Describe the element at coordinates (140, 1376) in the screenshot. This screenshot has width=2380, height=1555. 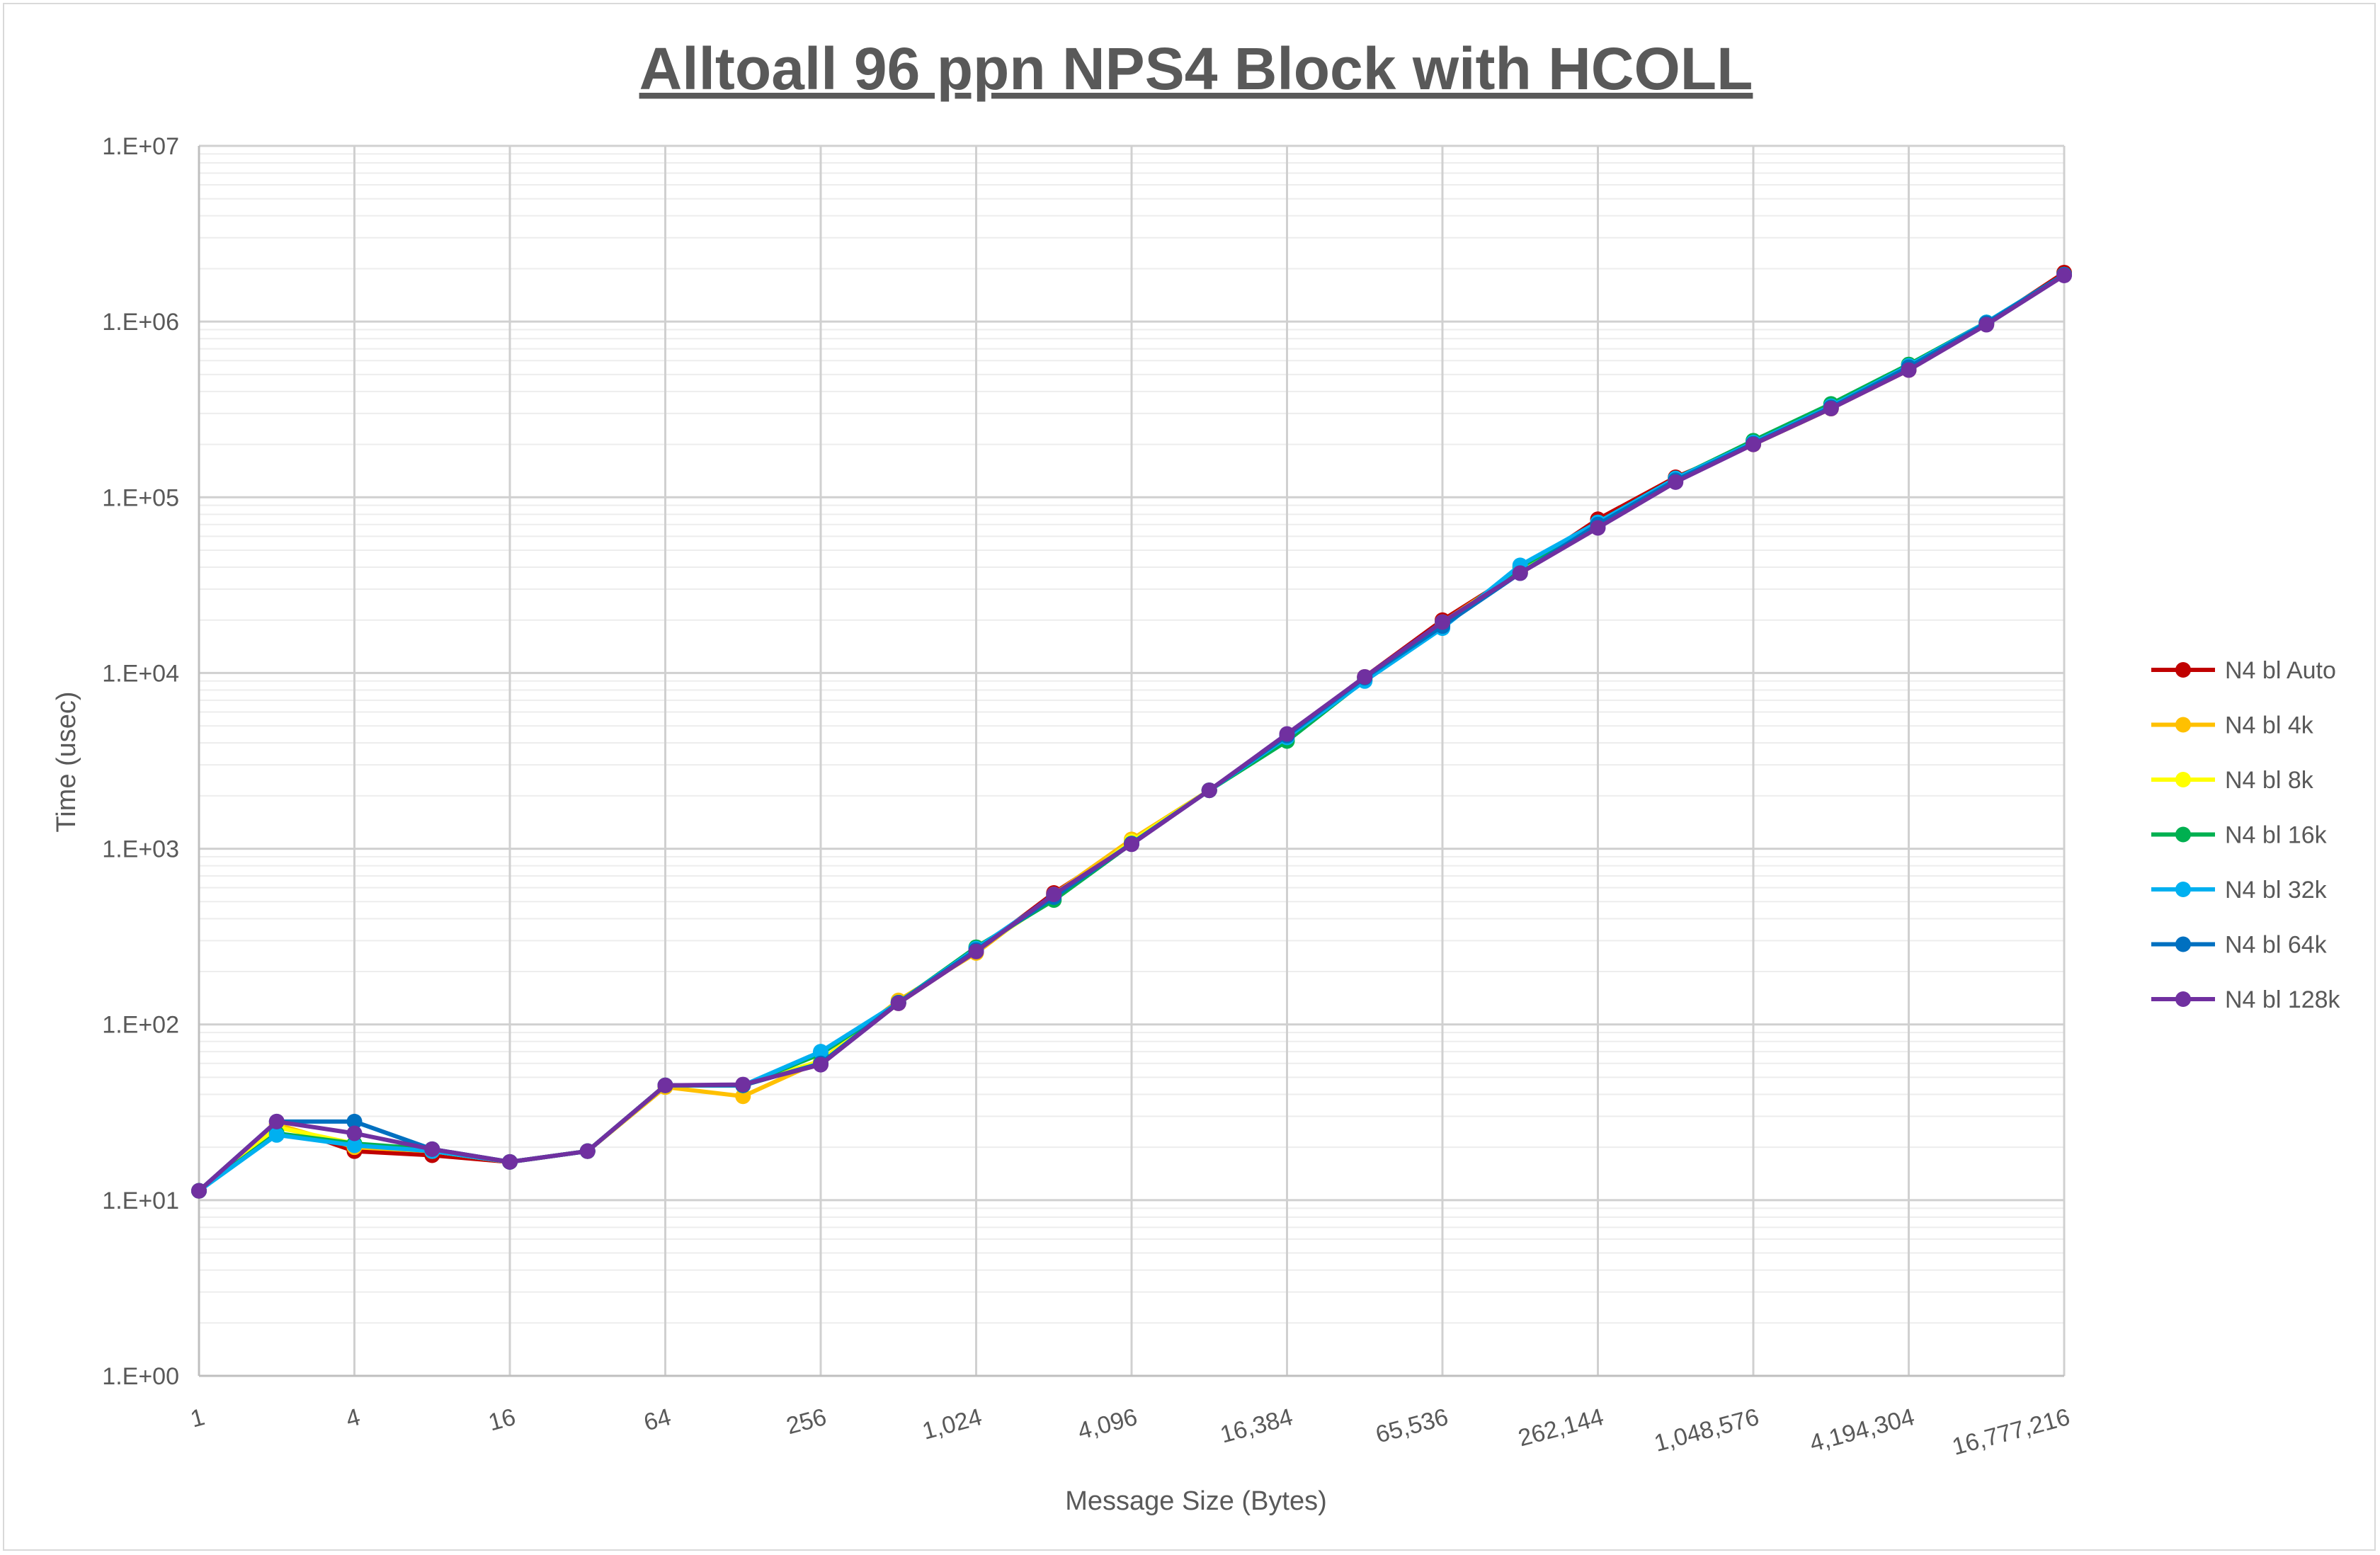
I see `y-tick-label: 1.E+00` at that location.